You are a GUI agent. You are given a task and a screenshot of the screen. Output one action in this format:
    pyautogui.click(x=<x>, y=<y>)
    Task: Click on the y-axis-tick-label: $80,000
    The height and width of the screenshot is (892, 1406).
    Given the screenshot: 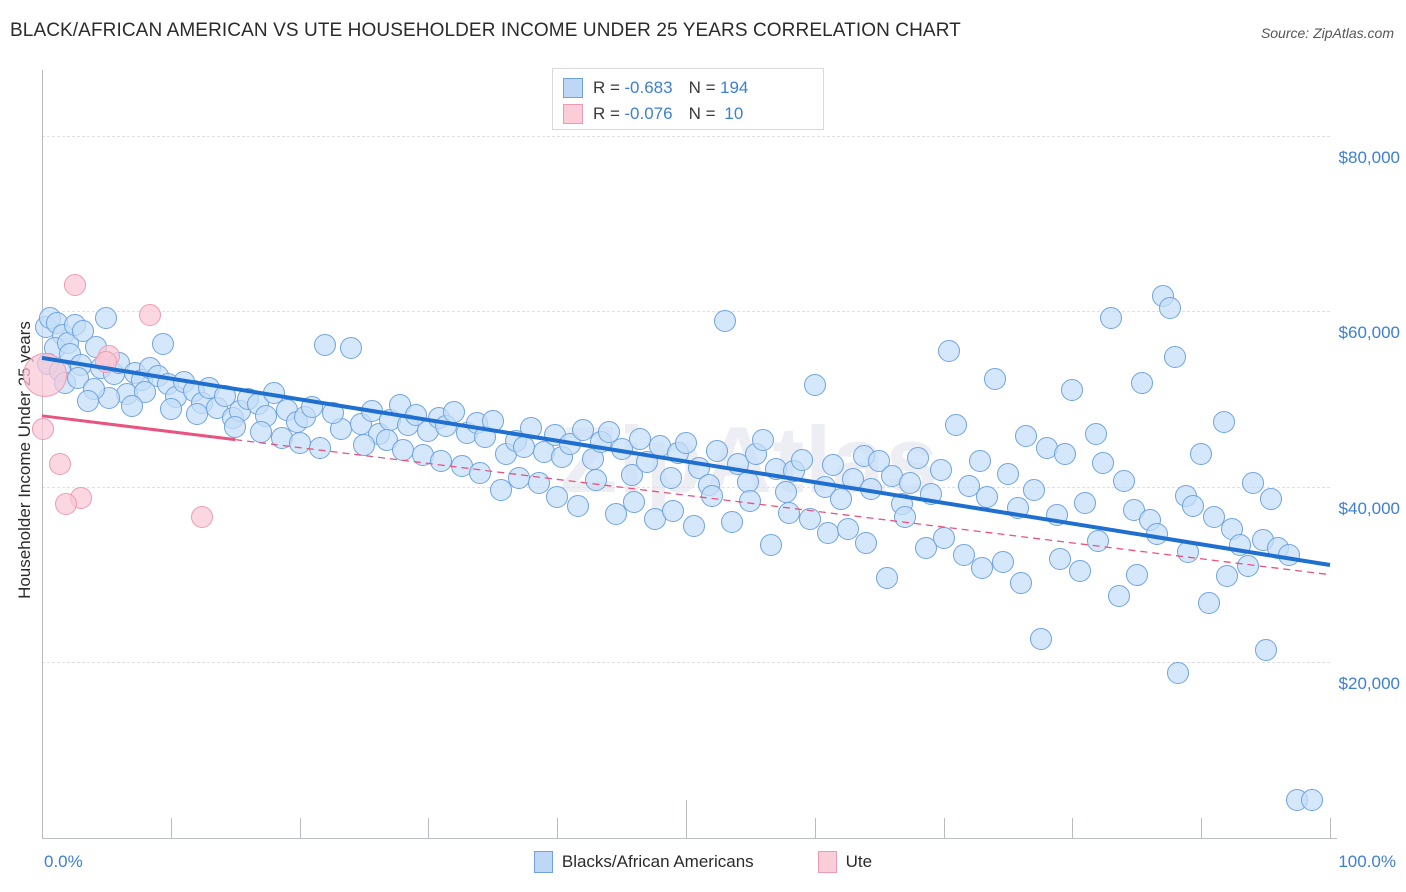 What is the action you would take?
    pyautogui.click(x=1369, y=157)
    